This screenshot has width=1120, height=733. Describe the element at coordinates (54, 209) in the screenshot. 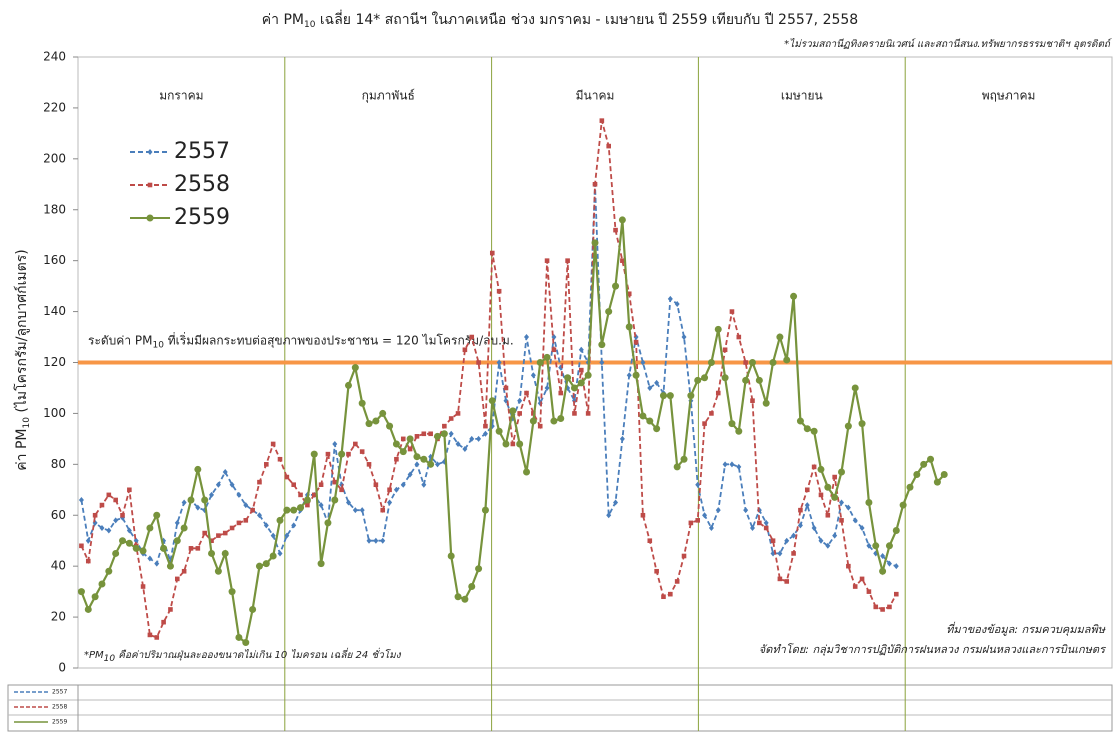

I see `y-tick-label: 180` at that location.